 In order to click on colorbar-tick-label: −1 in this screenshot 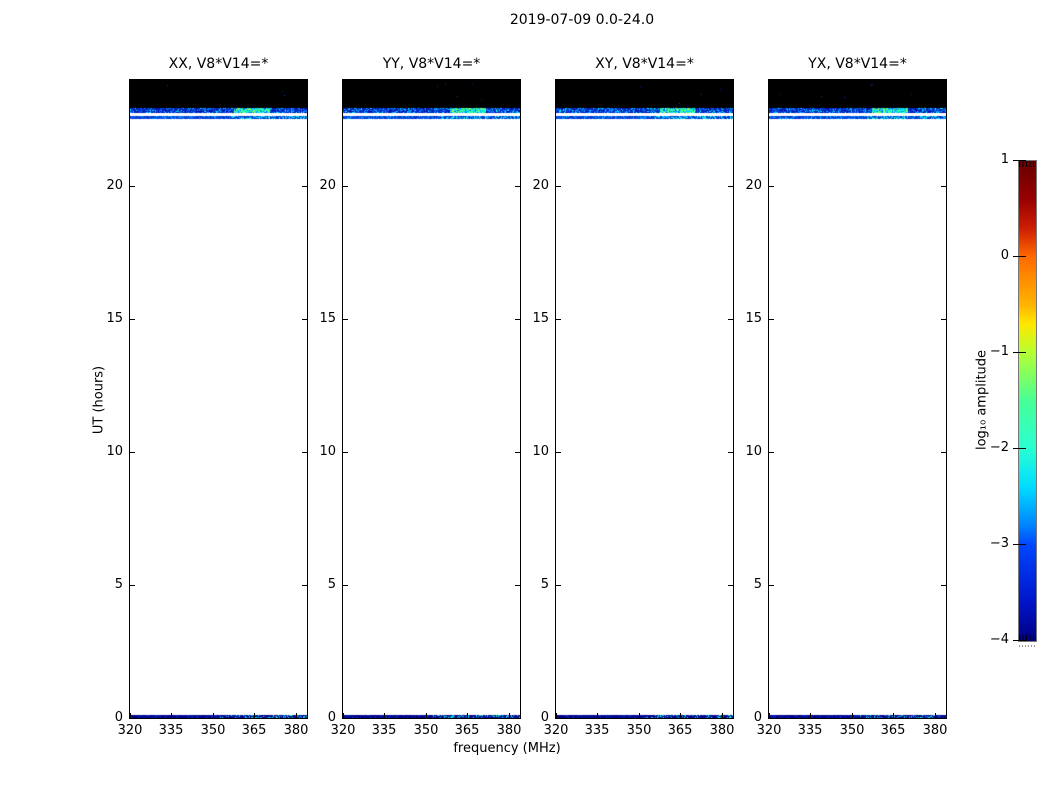, I will do `click(999, 351)`.